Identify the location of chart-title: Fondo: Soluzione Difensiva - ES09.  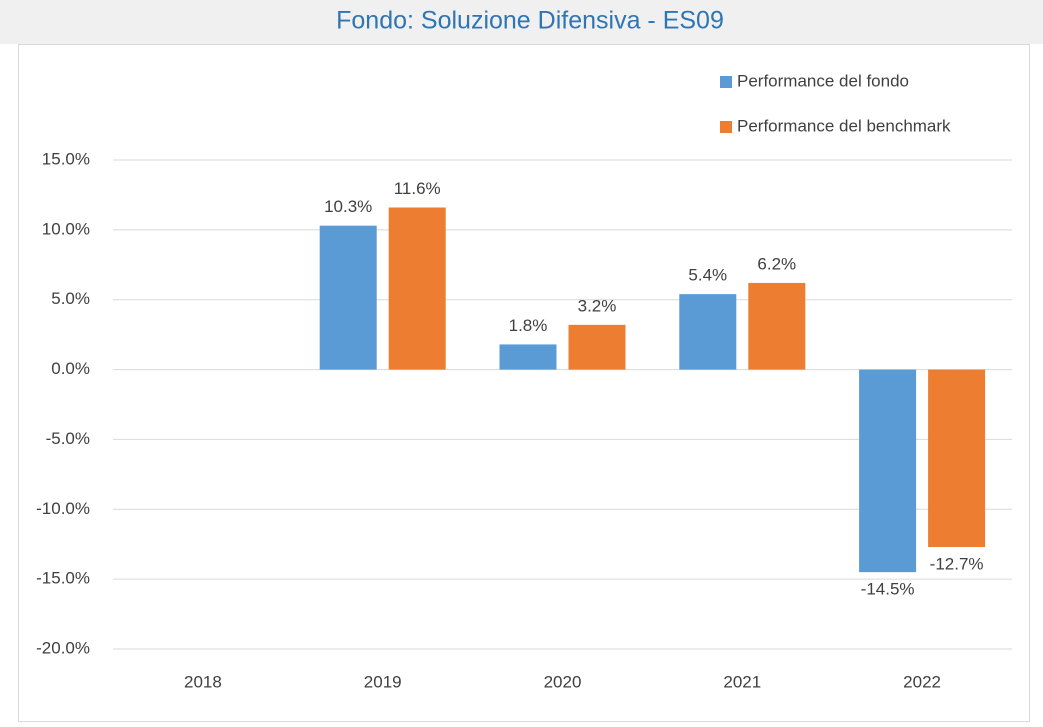
(530, 21).